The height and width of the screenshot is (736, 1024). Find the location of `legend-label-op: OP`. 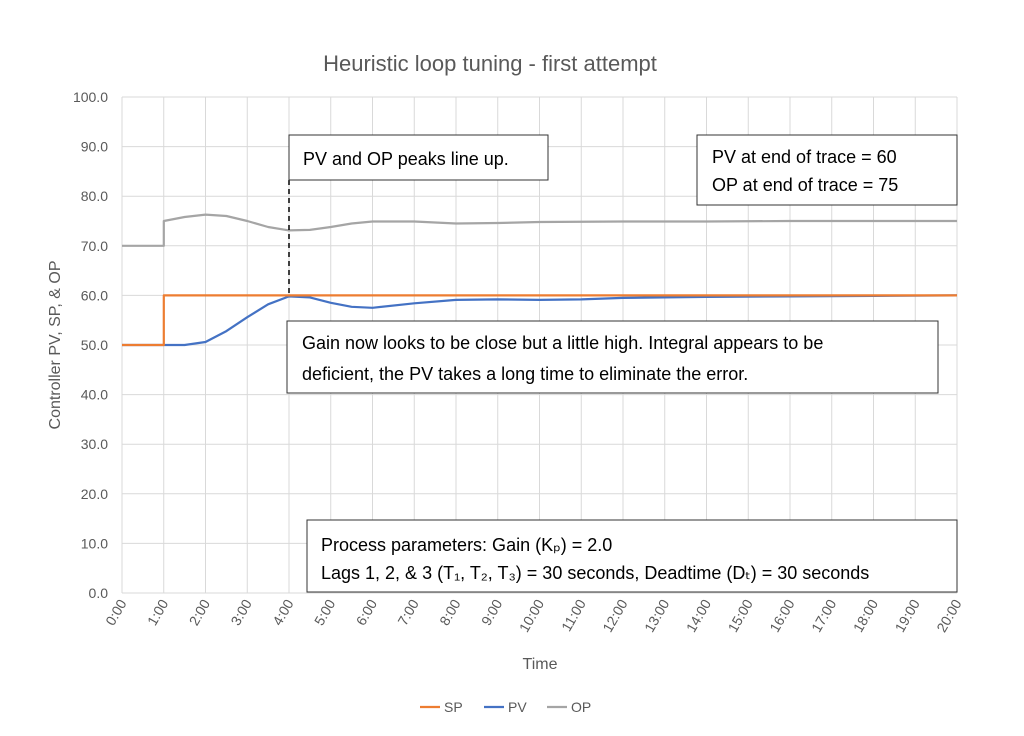

legend-label-op: OP is located at coordinates (581, 707).